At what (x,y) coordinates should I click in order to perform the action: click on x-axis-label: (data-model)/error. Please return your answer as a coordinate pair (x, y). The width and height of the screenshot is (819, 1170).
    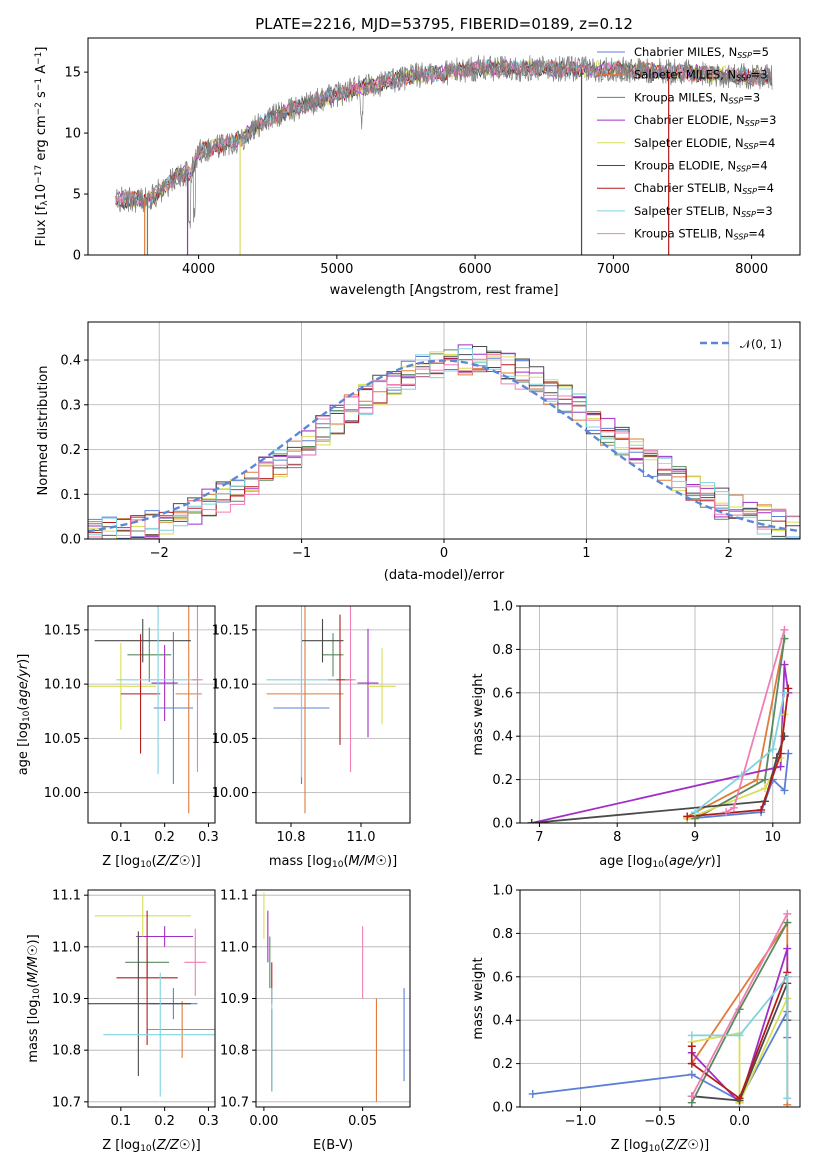
    Looking at the image, I should click on (444, 575).